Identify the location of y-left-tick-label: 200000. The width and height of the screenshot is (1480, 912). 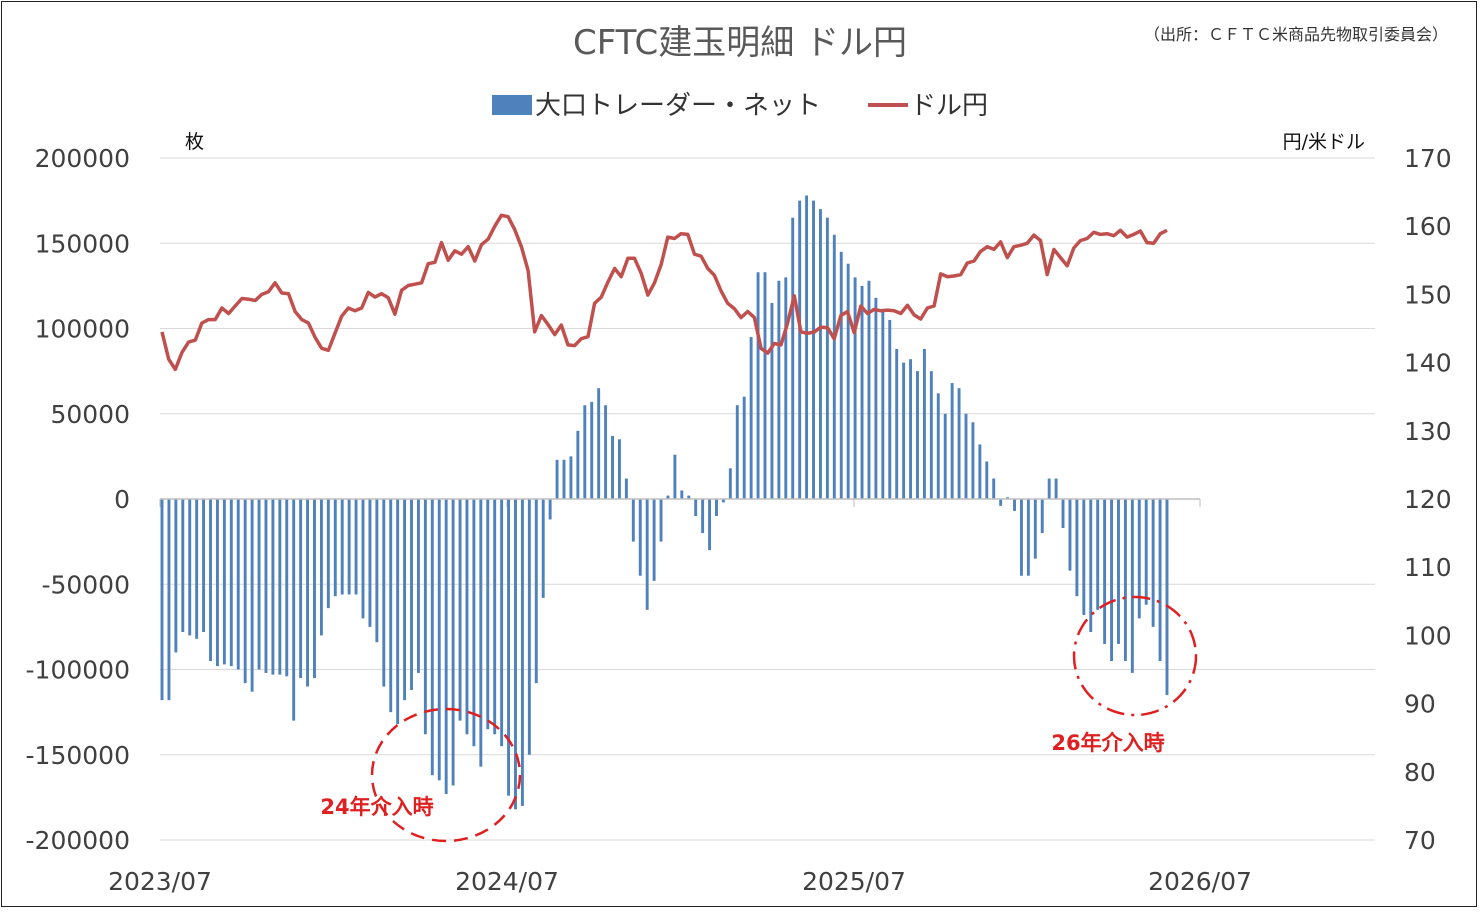
(82, 158).